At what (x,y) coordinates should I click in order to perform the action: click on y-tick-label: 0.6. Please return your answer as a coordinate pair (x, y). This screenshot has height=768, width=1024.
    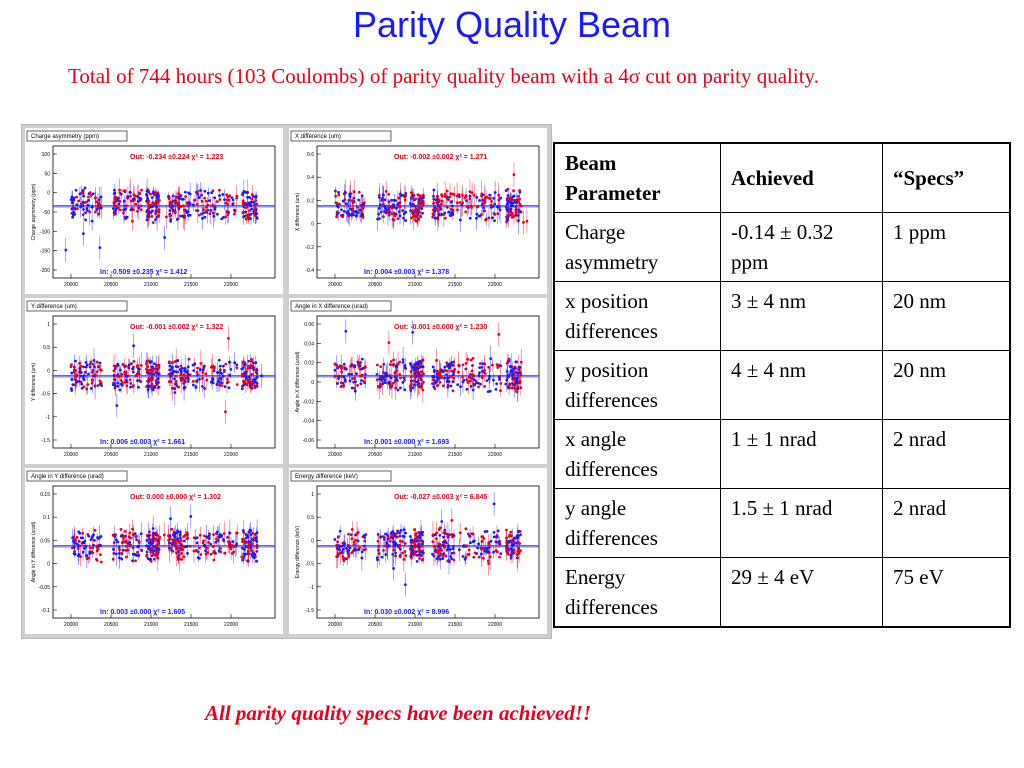
    Looking at the image, I should click on (310, 155).